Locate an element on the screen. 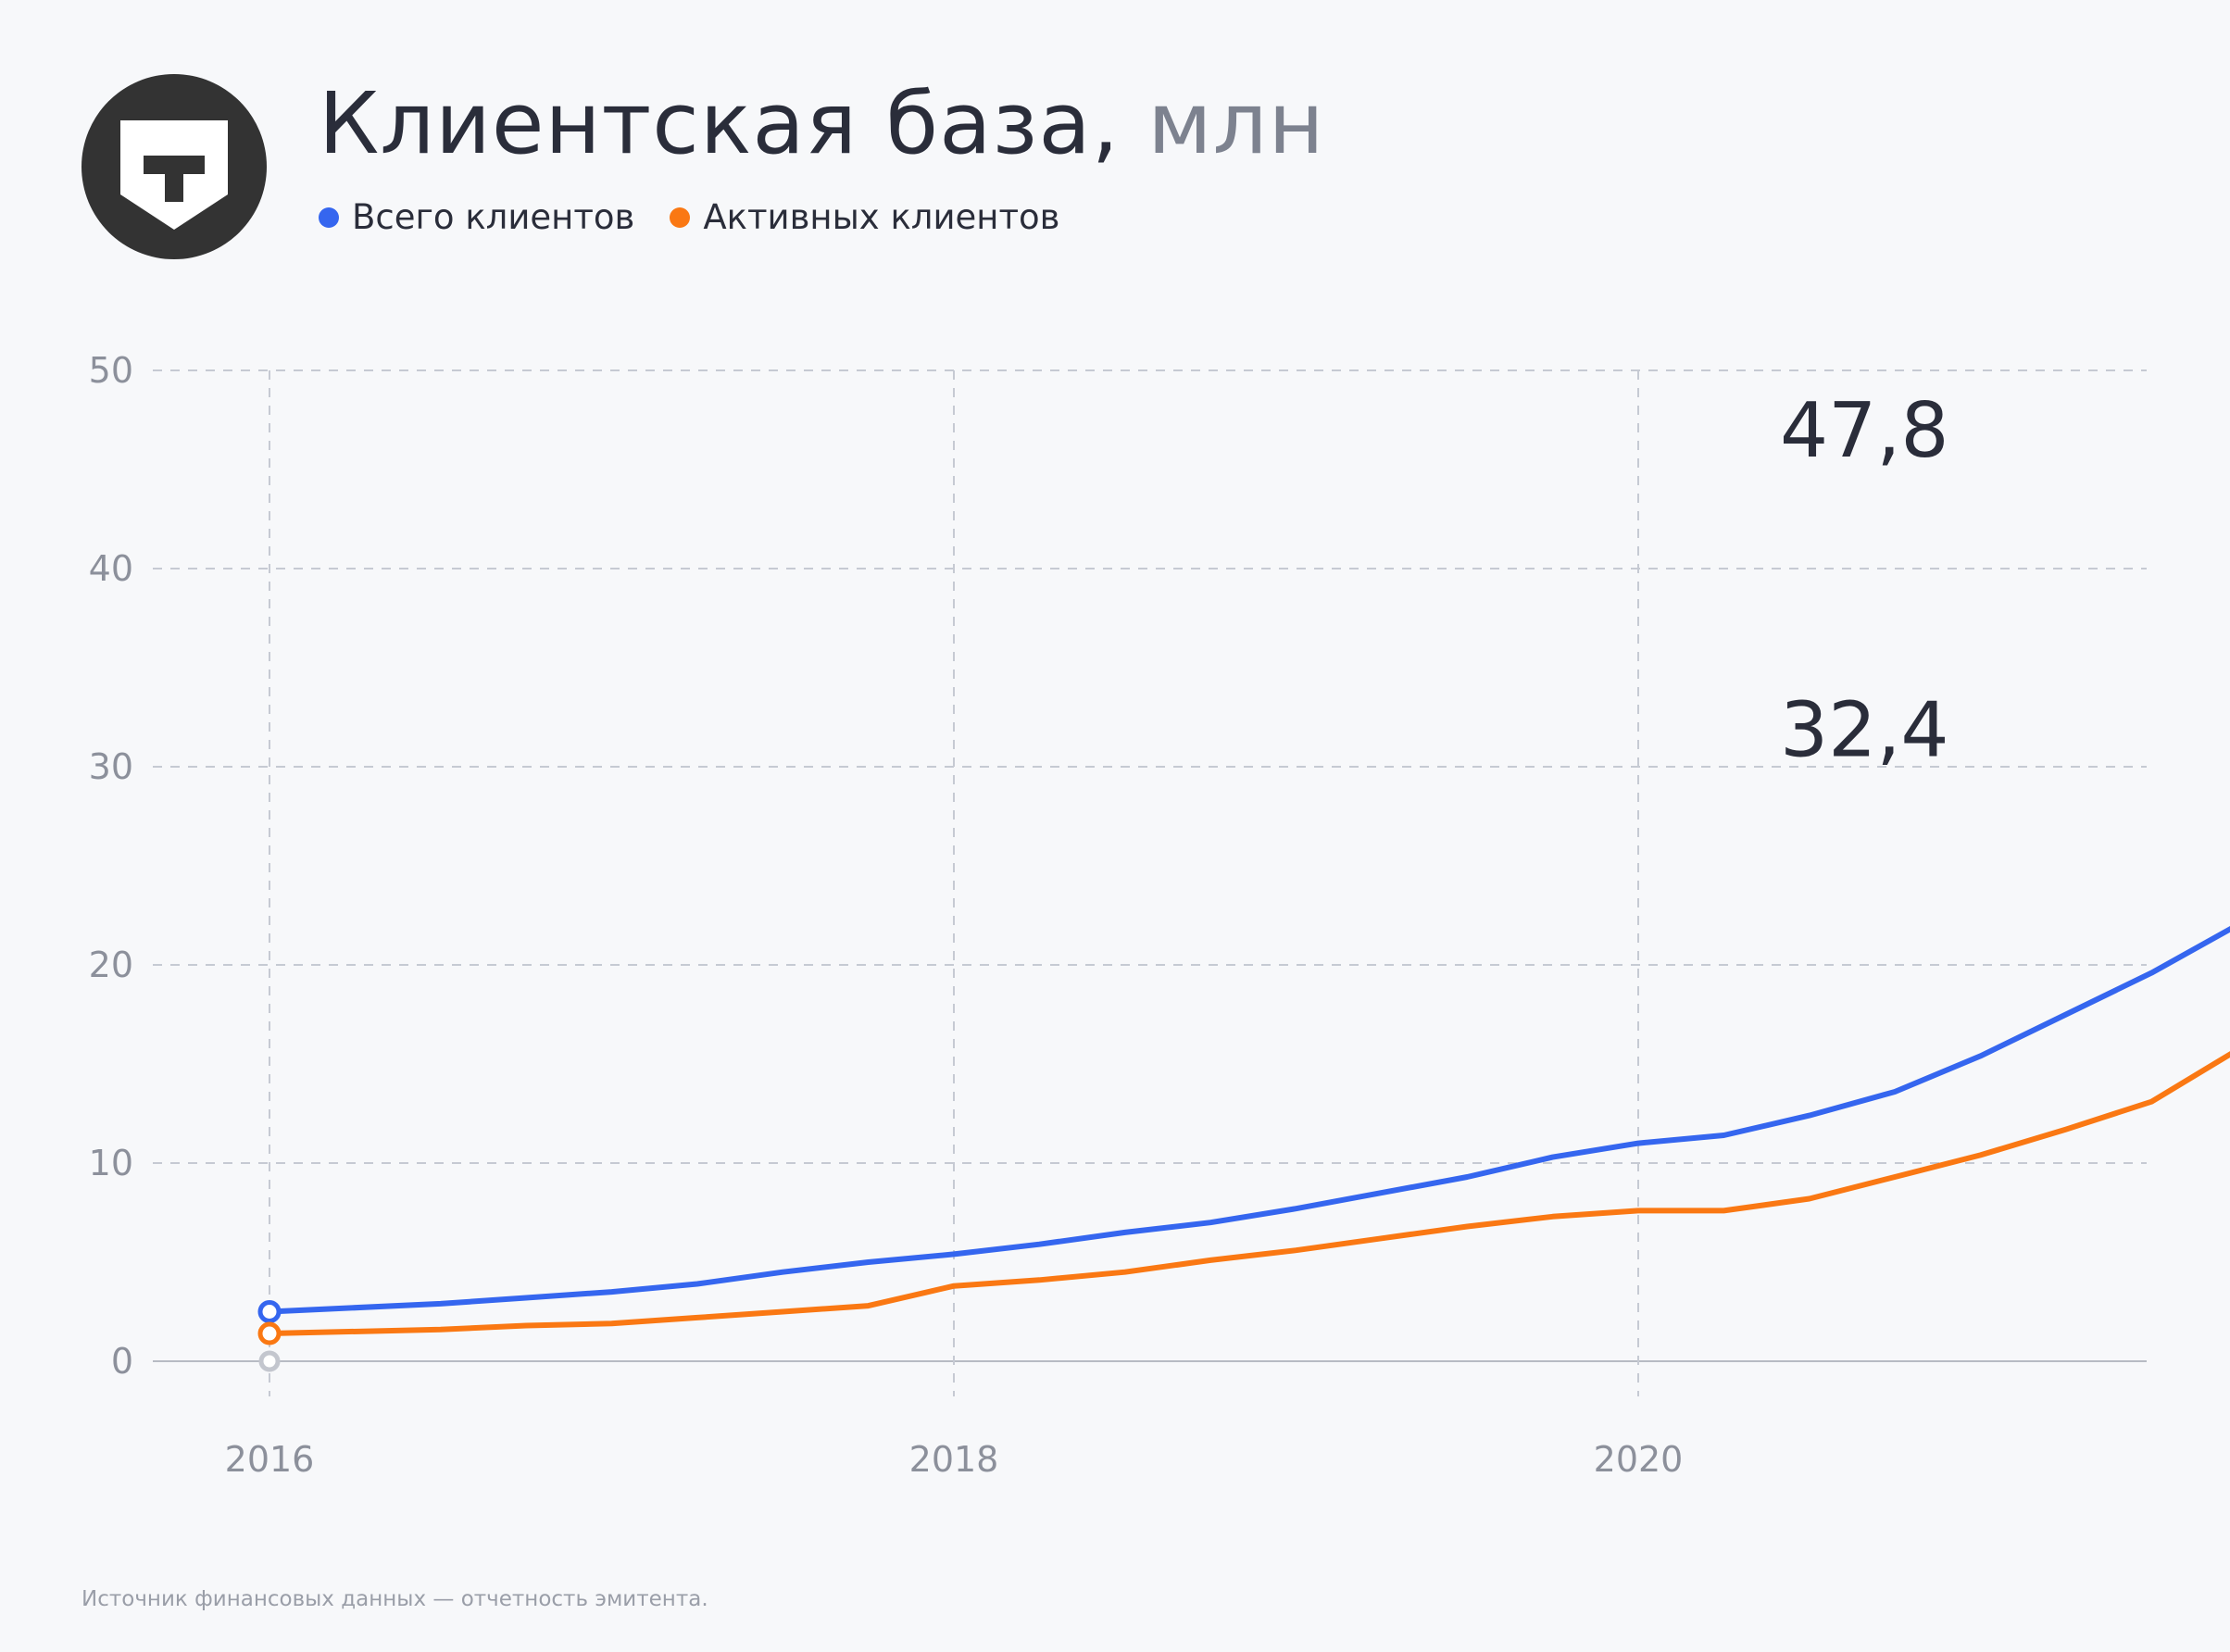  legend-label-total: Всего клиентов is located at coordinates (493, 217).